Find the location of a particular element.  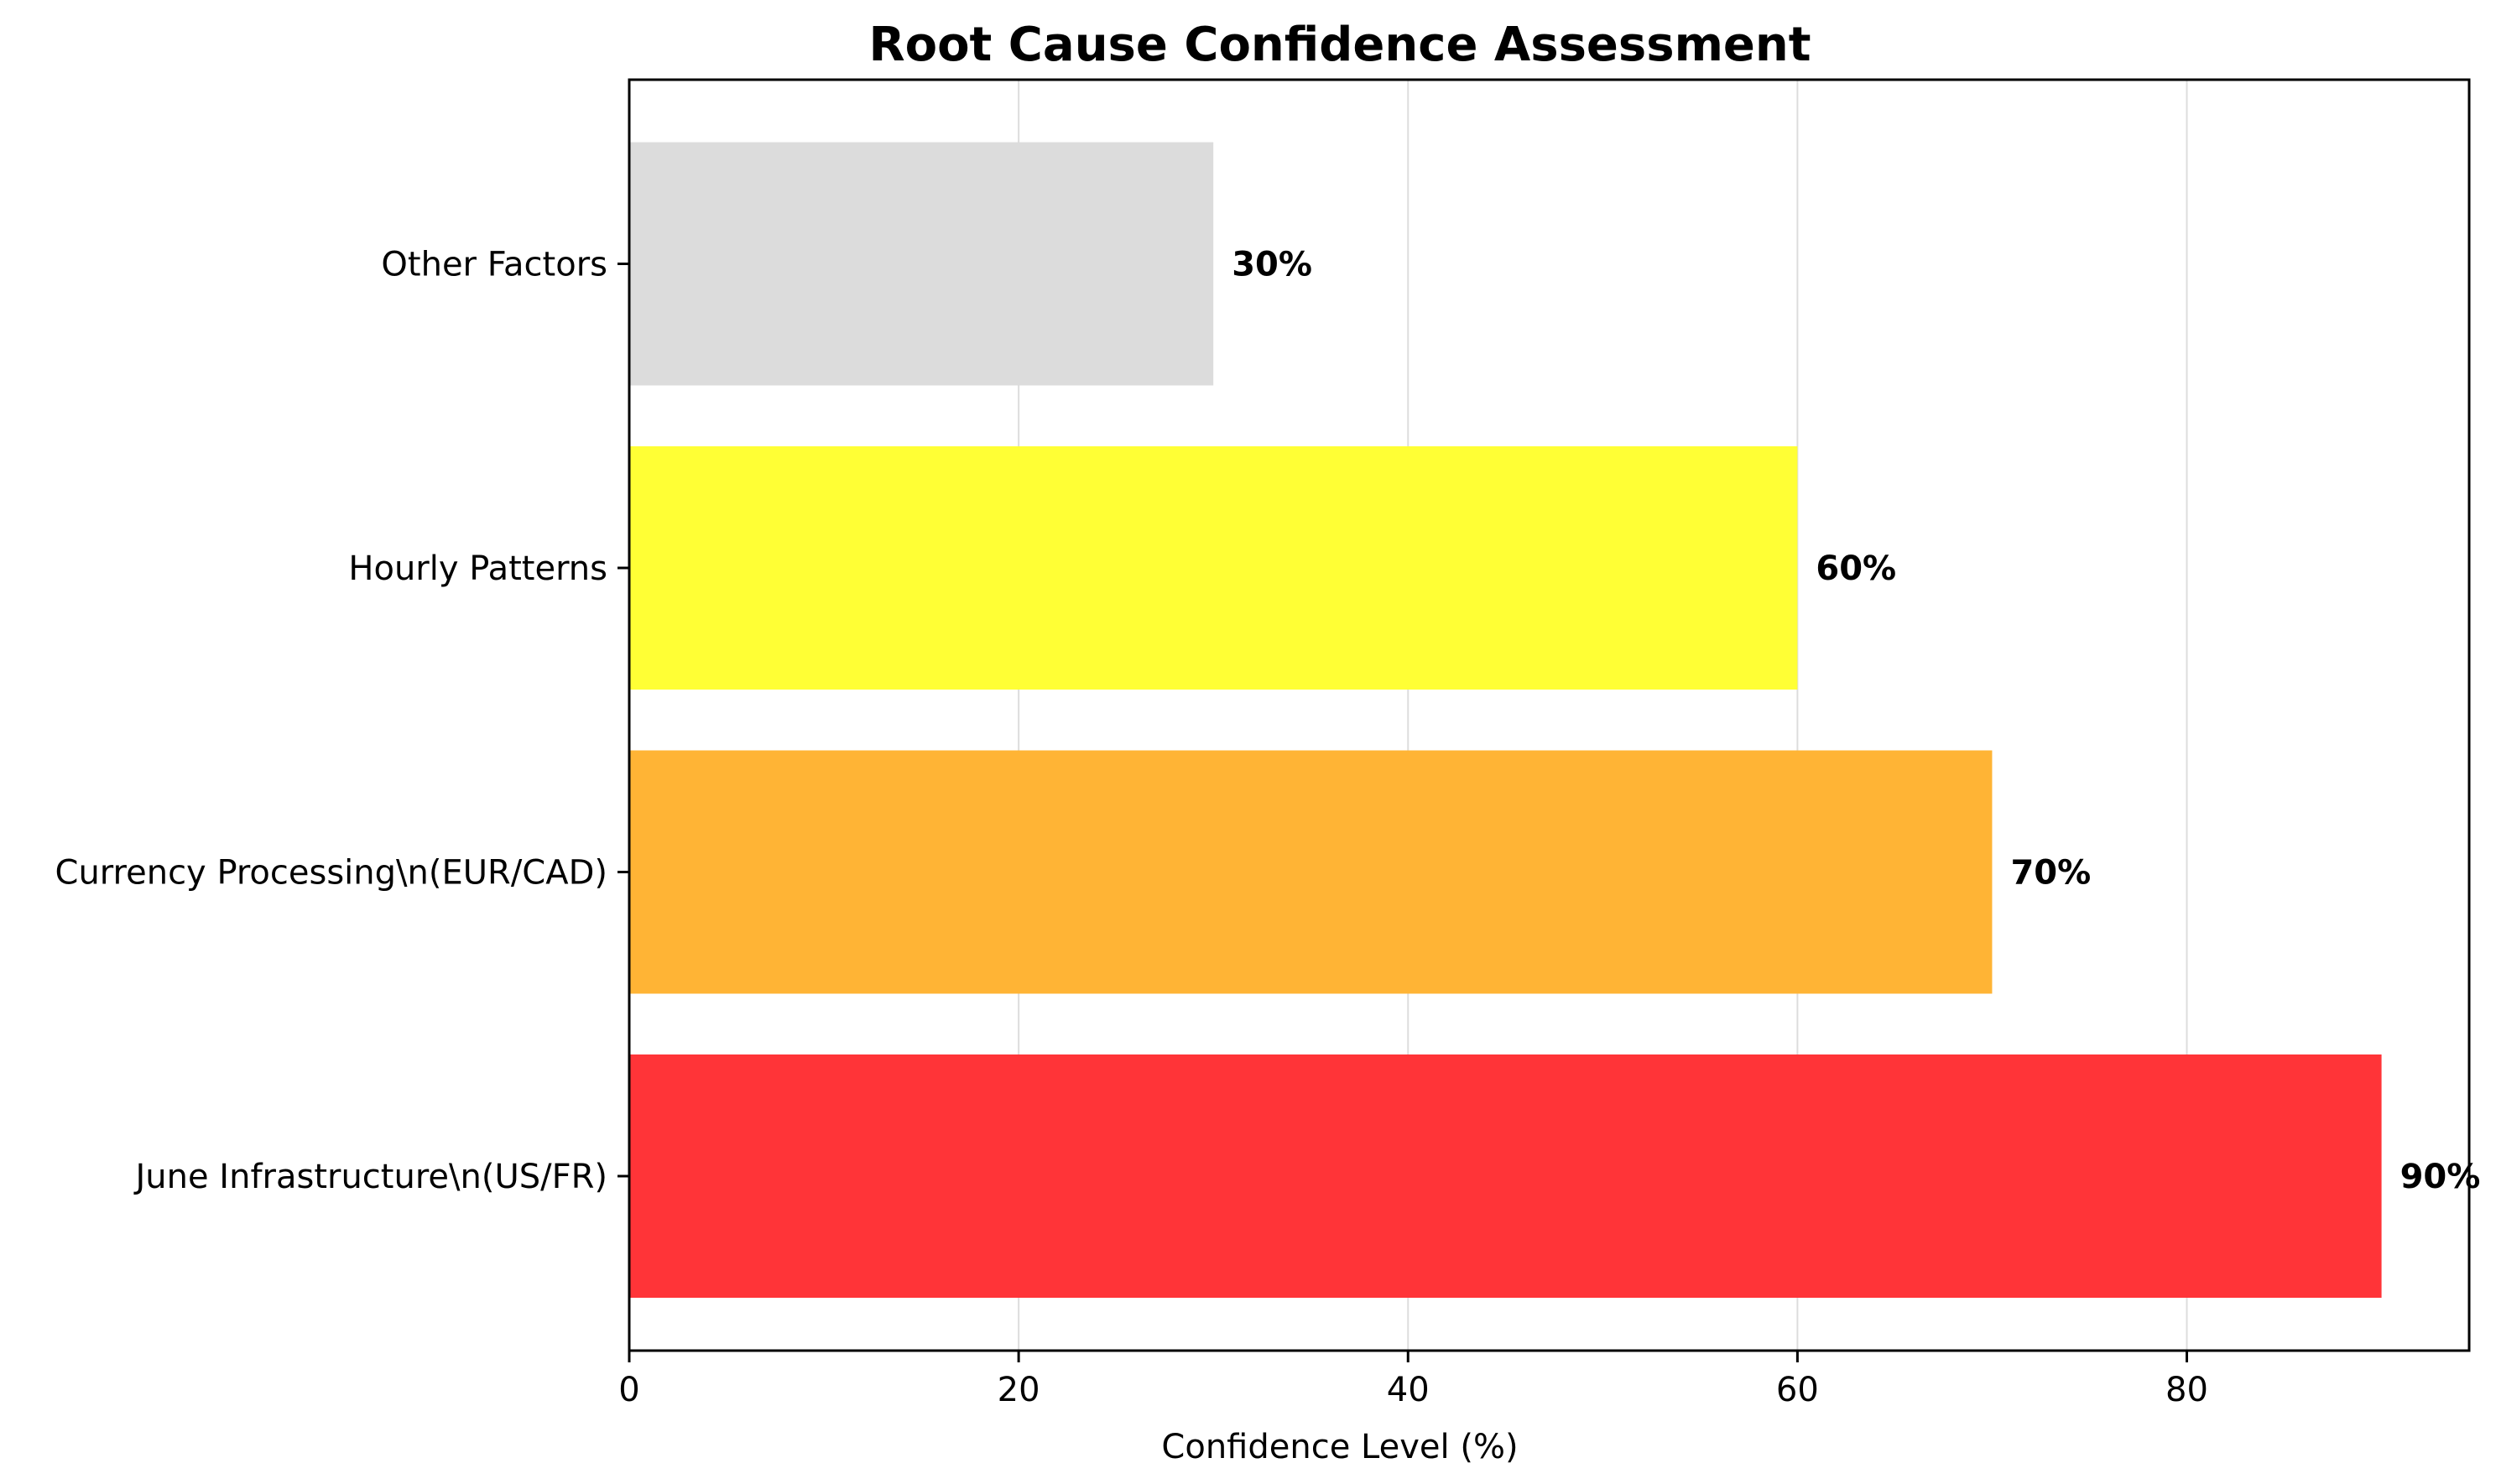

y-tick-label: Other Factors is located at coordinates (494, 265).